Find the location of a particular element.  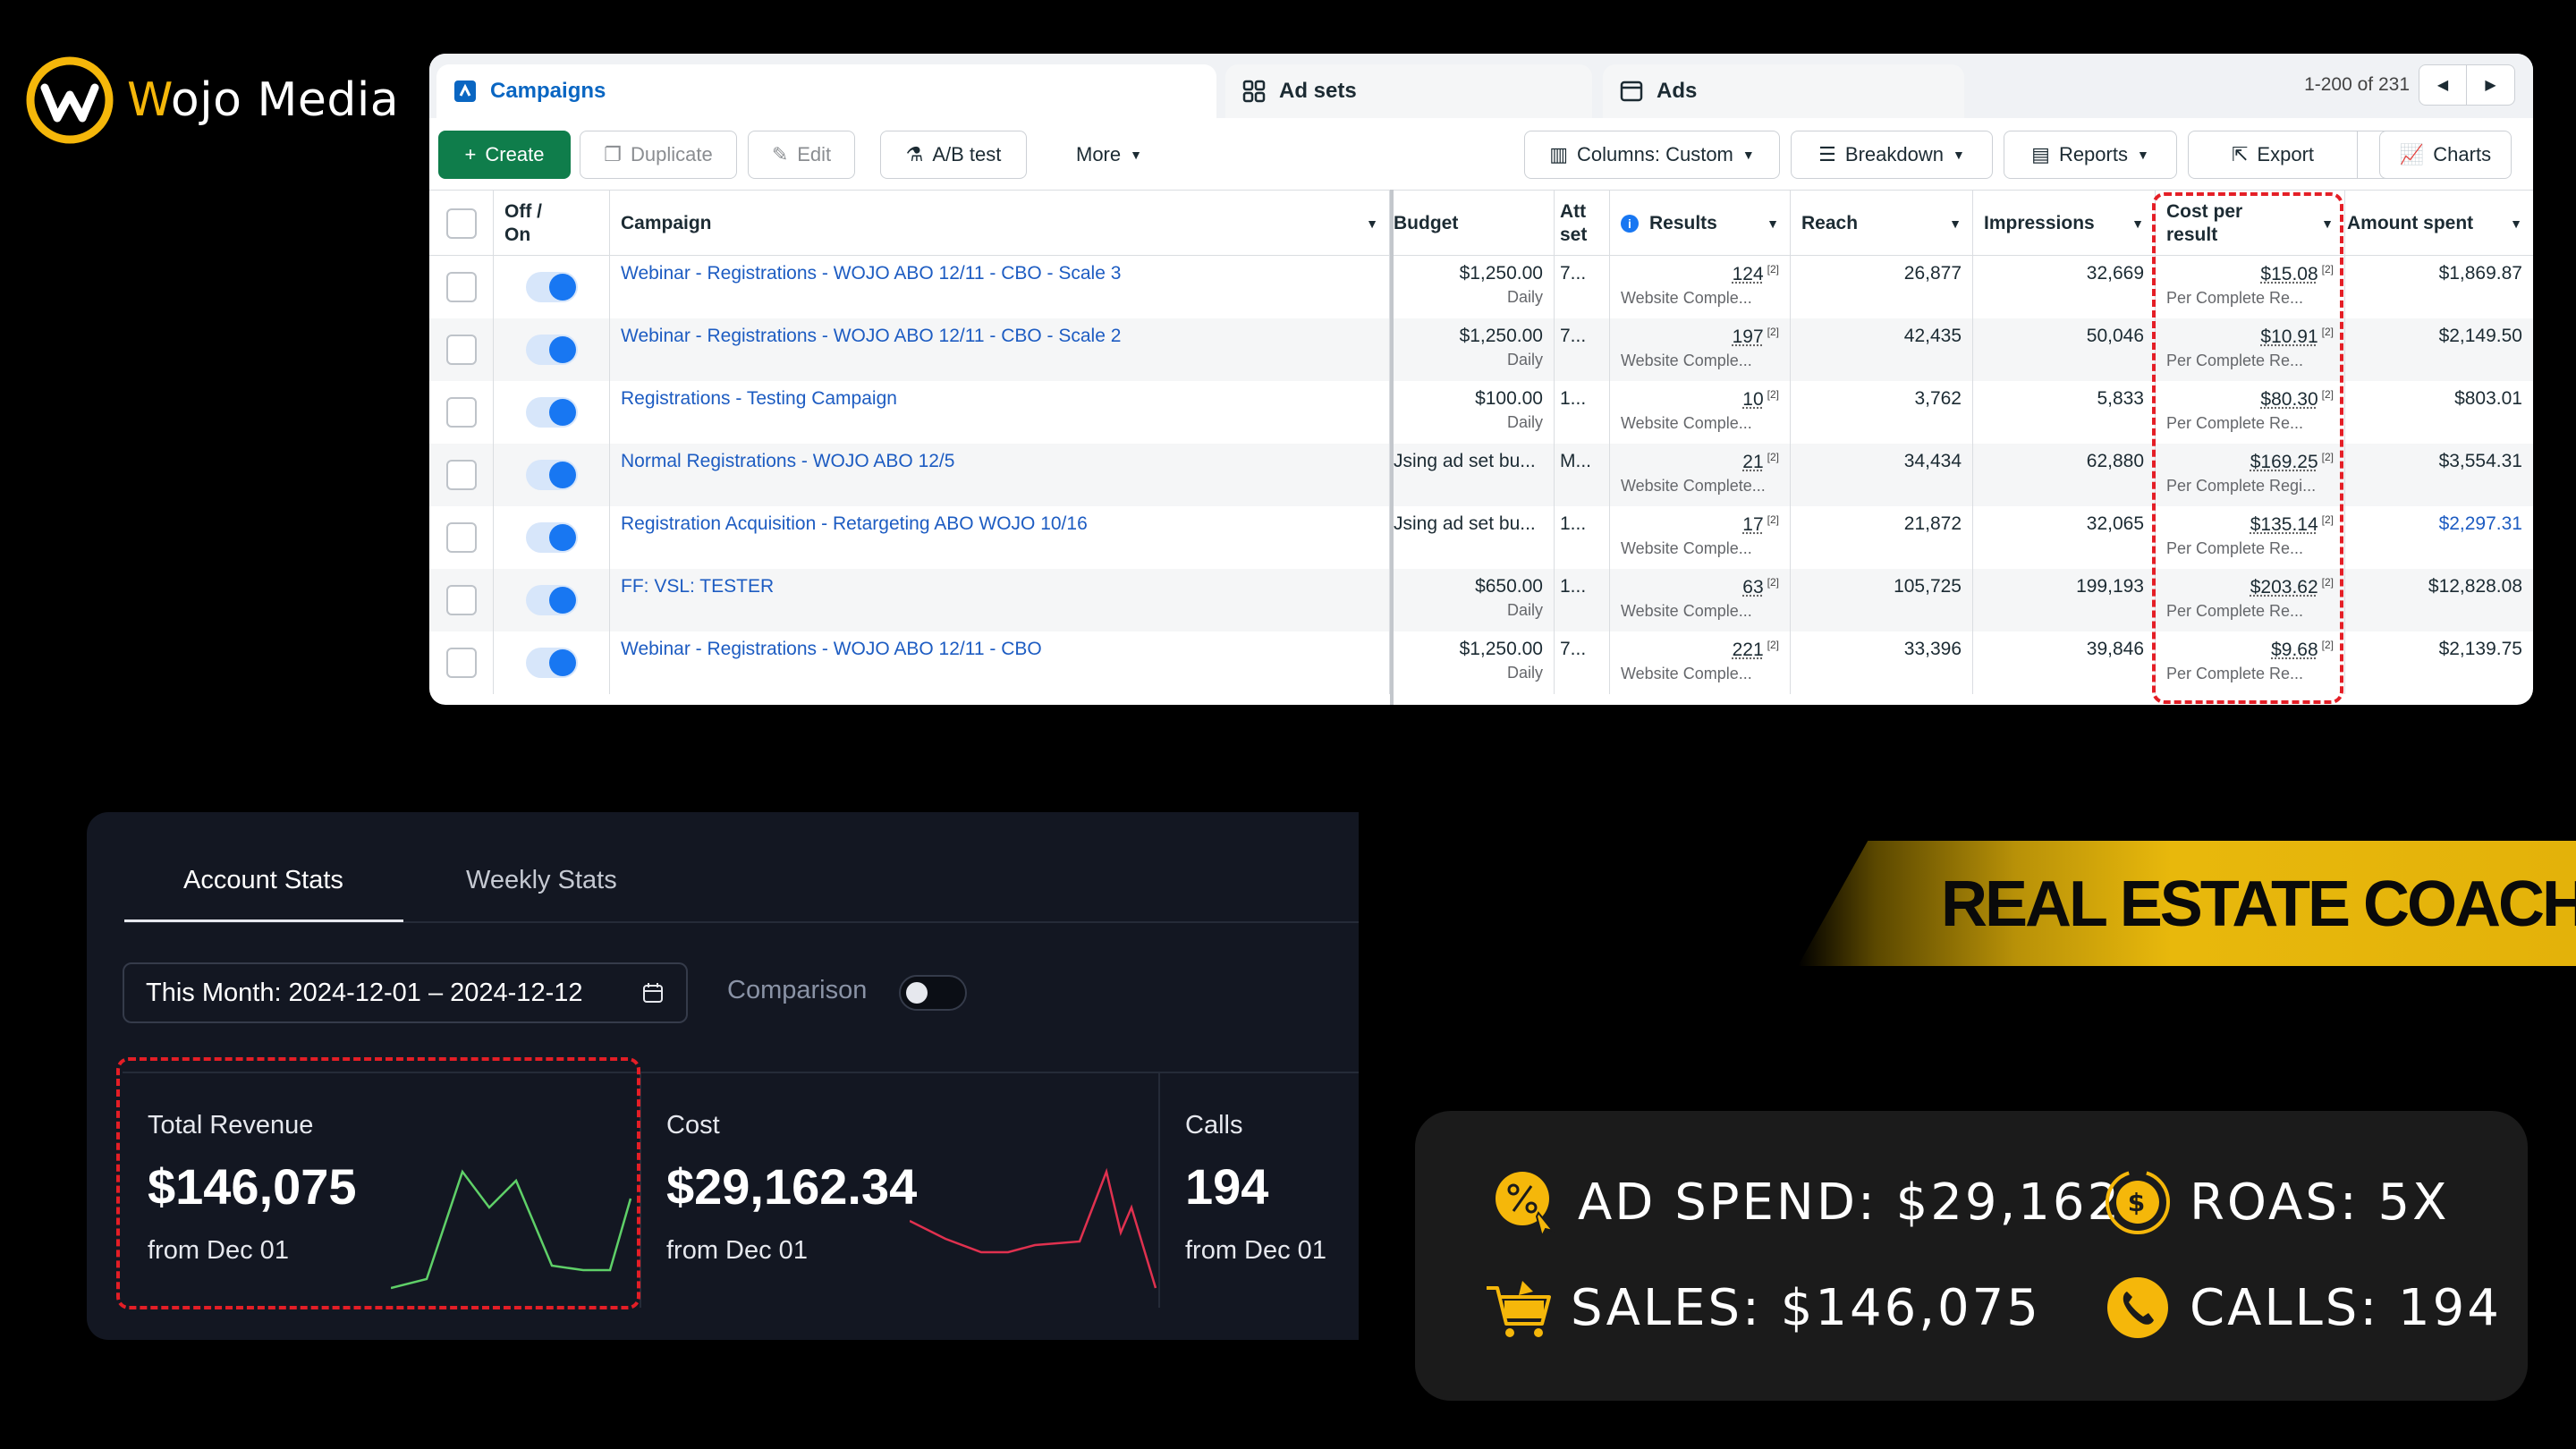

cost-per-result-value: $10.91 is located at coordinates (2289, 336).